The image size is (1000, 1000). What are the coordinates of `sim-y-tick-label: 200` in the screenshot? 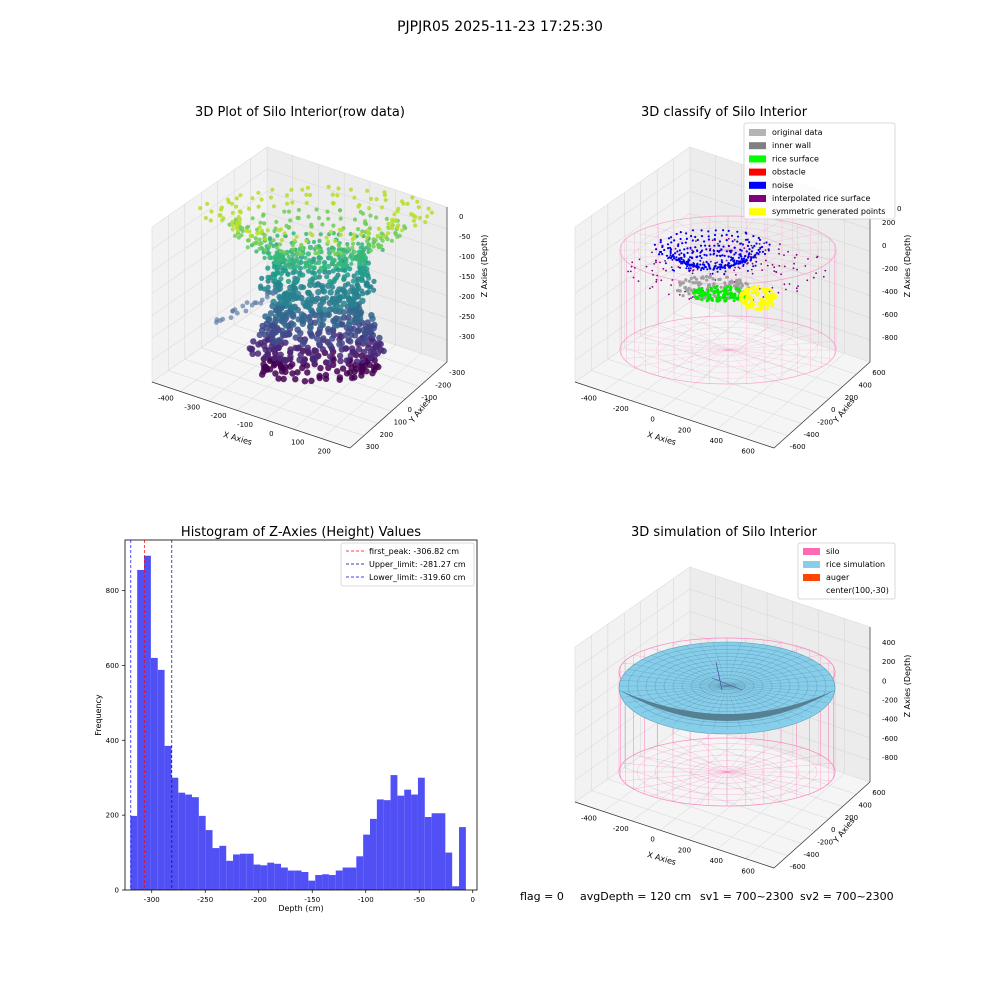 It's located at (851, 818).